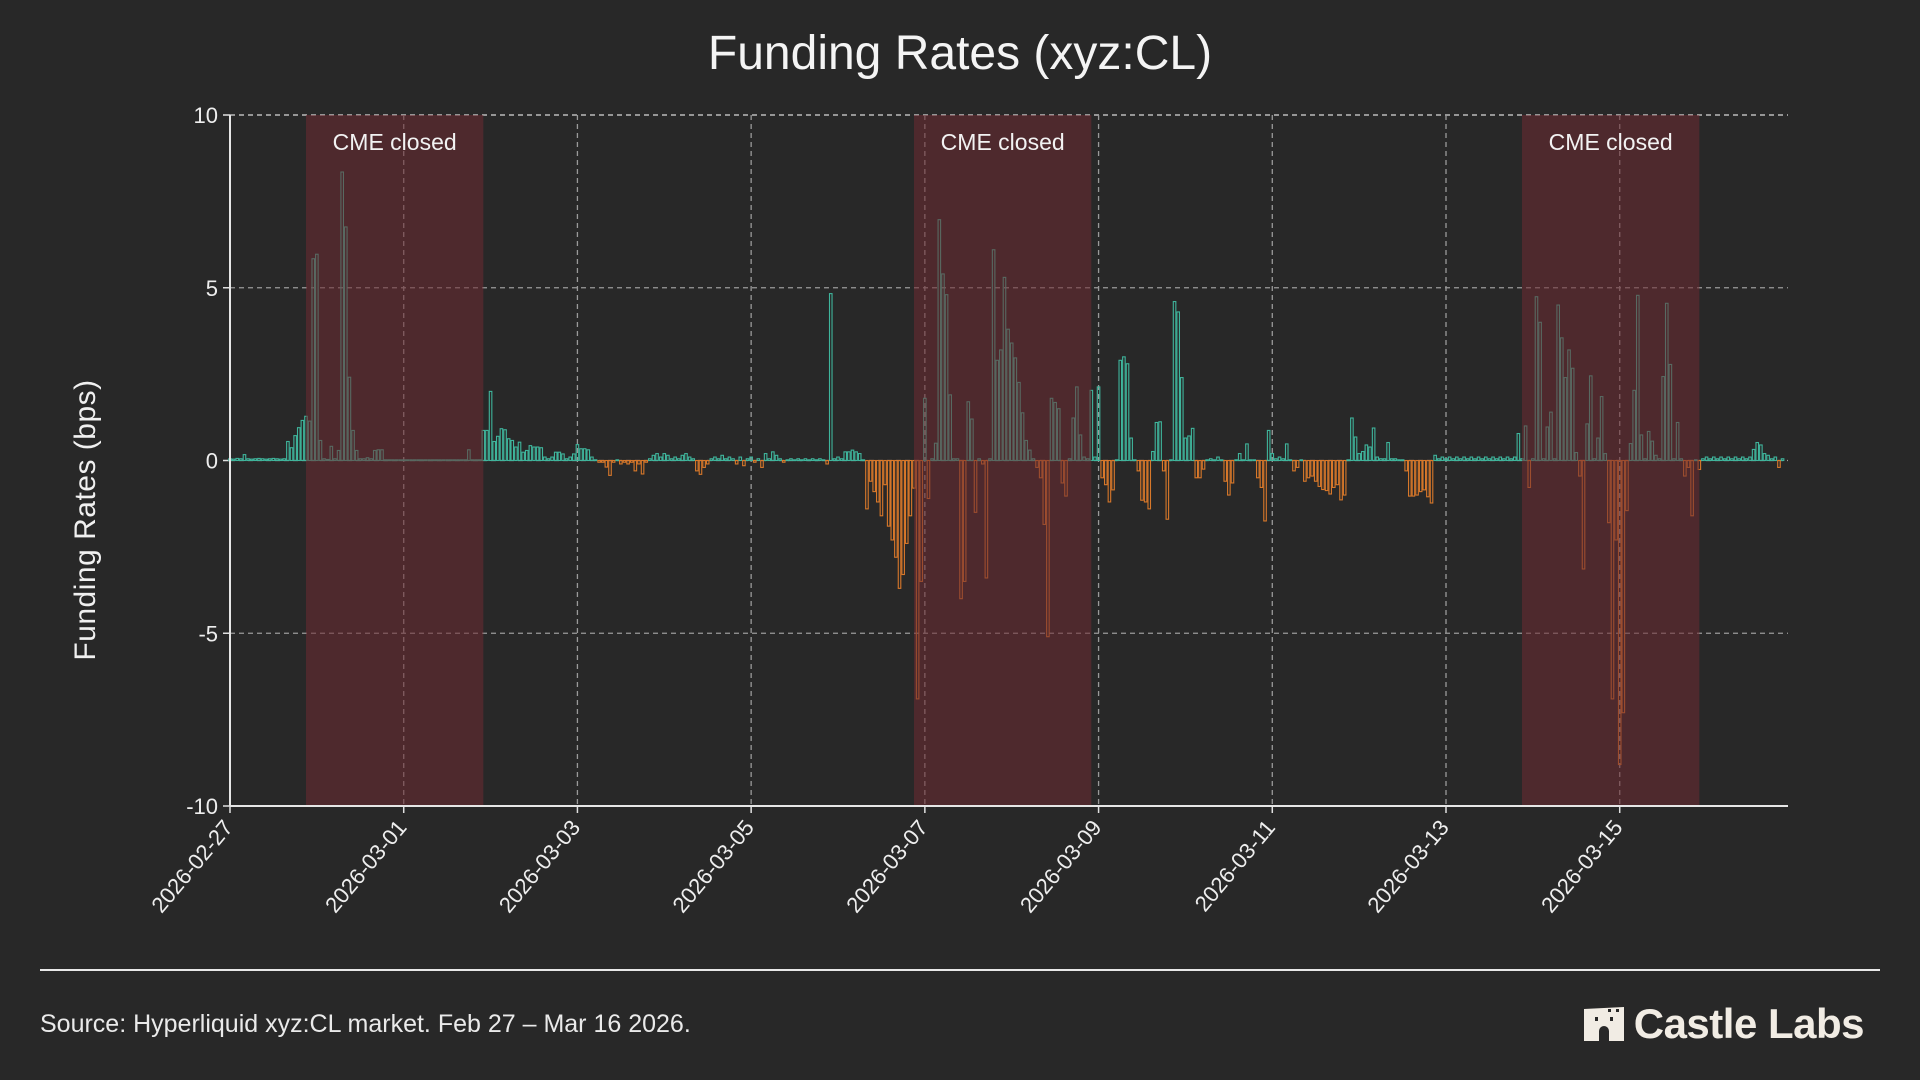 The height and width of the screenshot is (1080, 1920). Describe the element at coordinates (365, 866) in the screenshot. I see `x-tick-label: 2026-03-01` at that location.